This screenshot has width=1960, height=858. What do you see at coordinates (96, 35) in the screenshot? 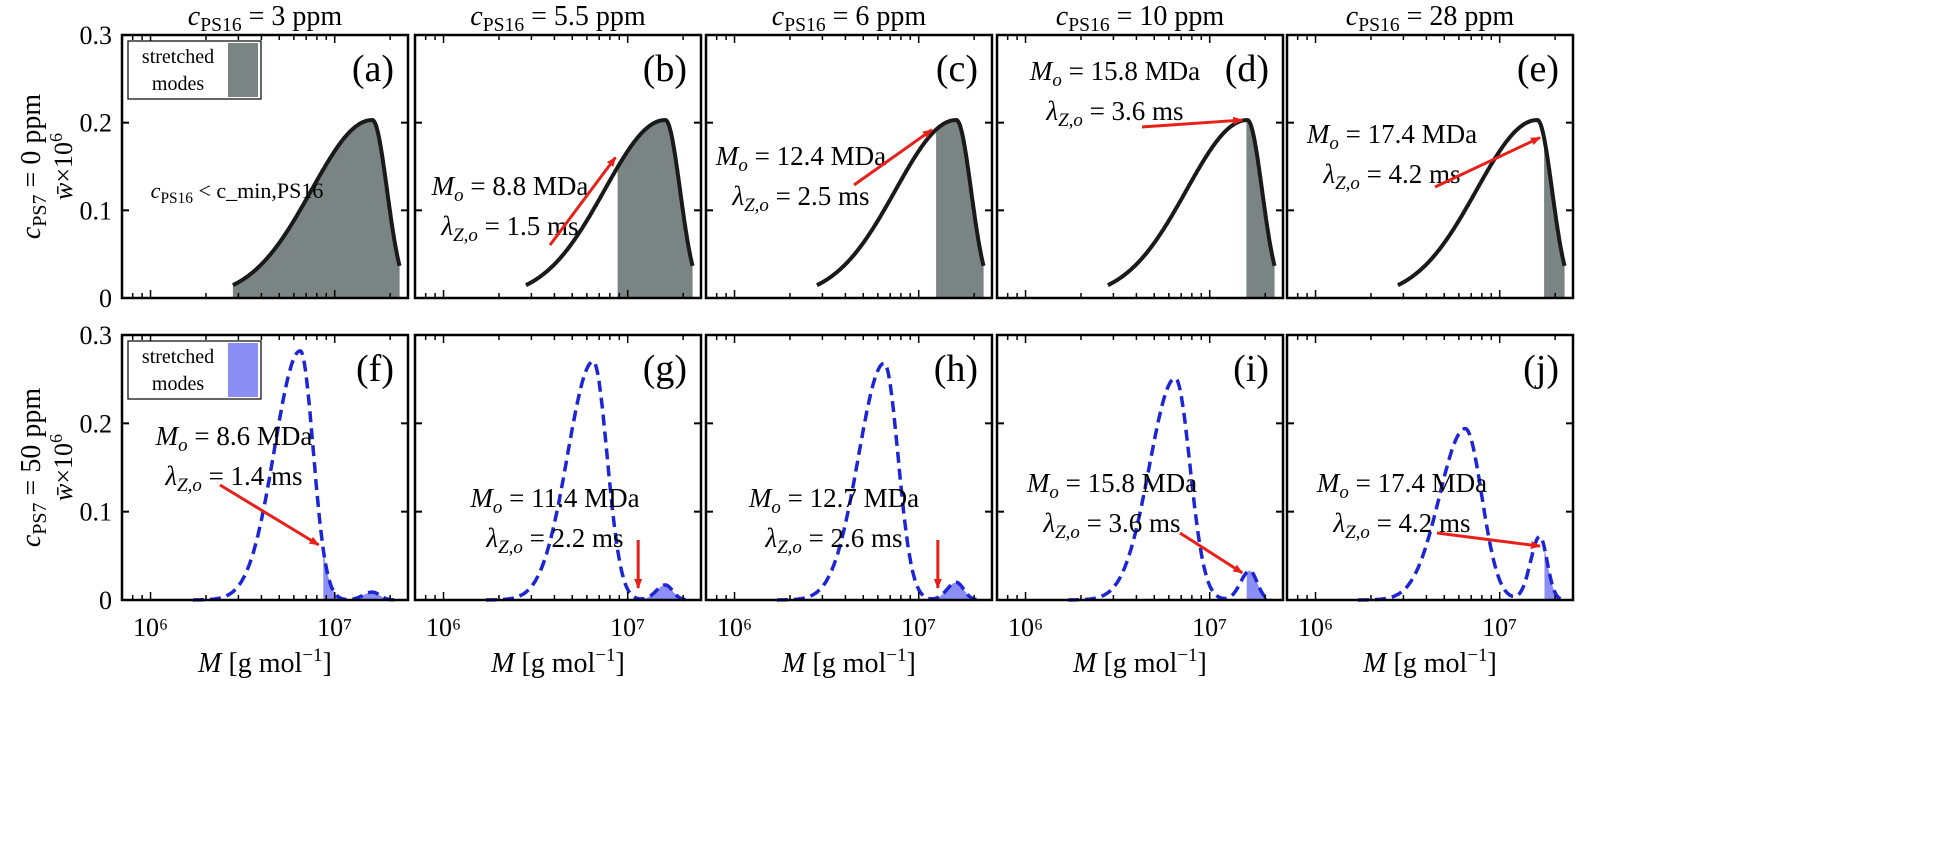
I see `y-tick-label: 0.3` at bounding box center [96, 35].